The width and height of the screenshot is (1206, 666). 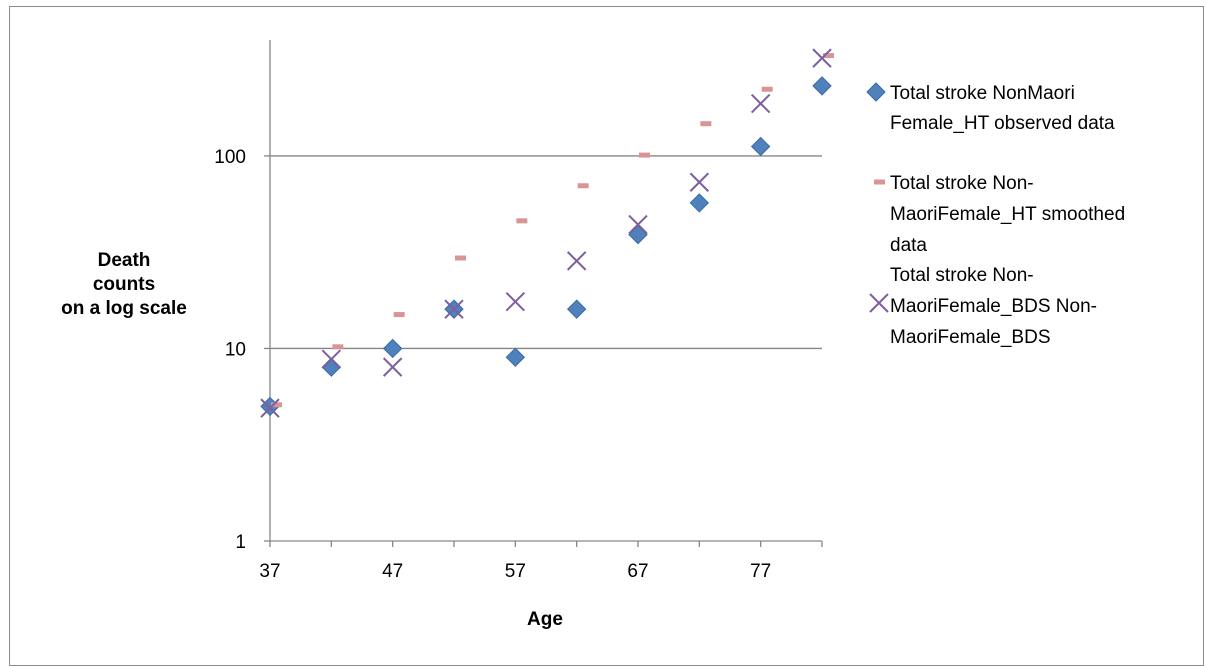 I want to click on y-tick-label: 1, so click(x=240, y=542).